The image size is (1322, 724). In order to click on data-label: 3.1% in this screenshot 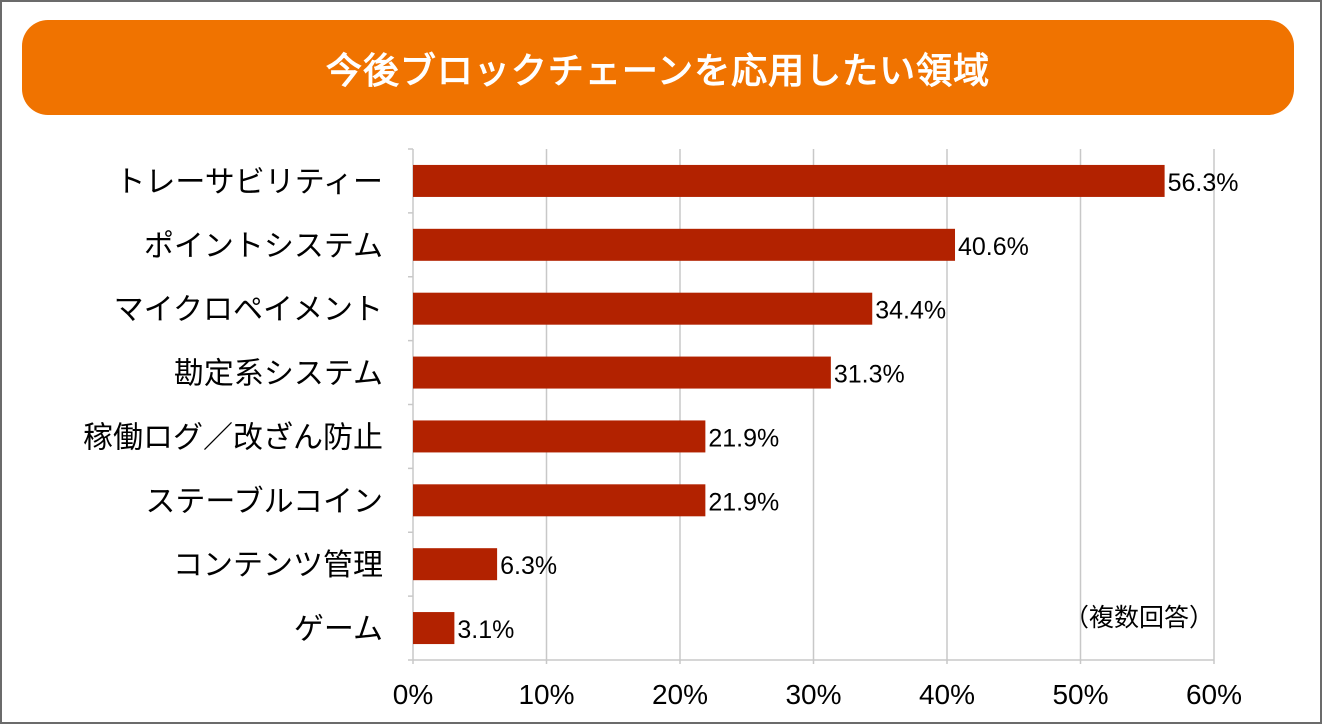, I will do `click(485, 630)`.